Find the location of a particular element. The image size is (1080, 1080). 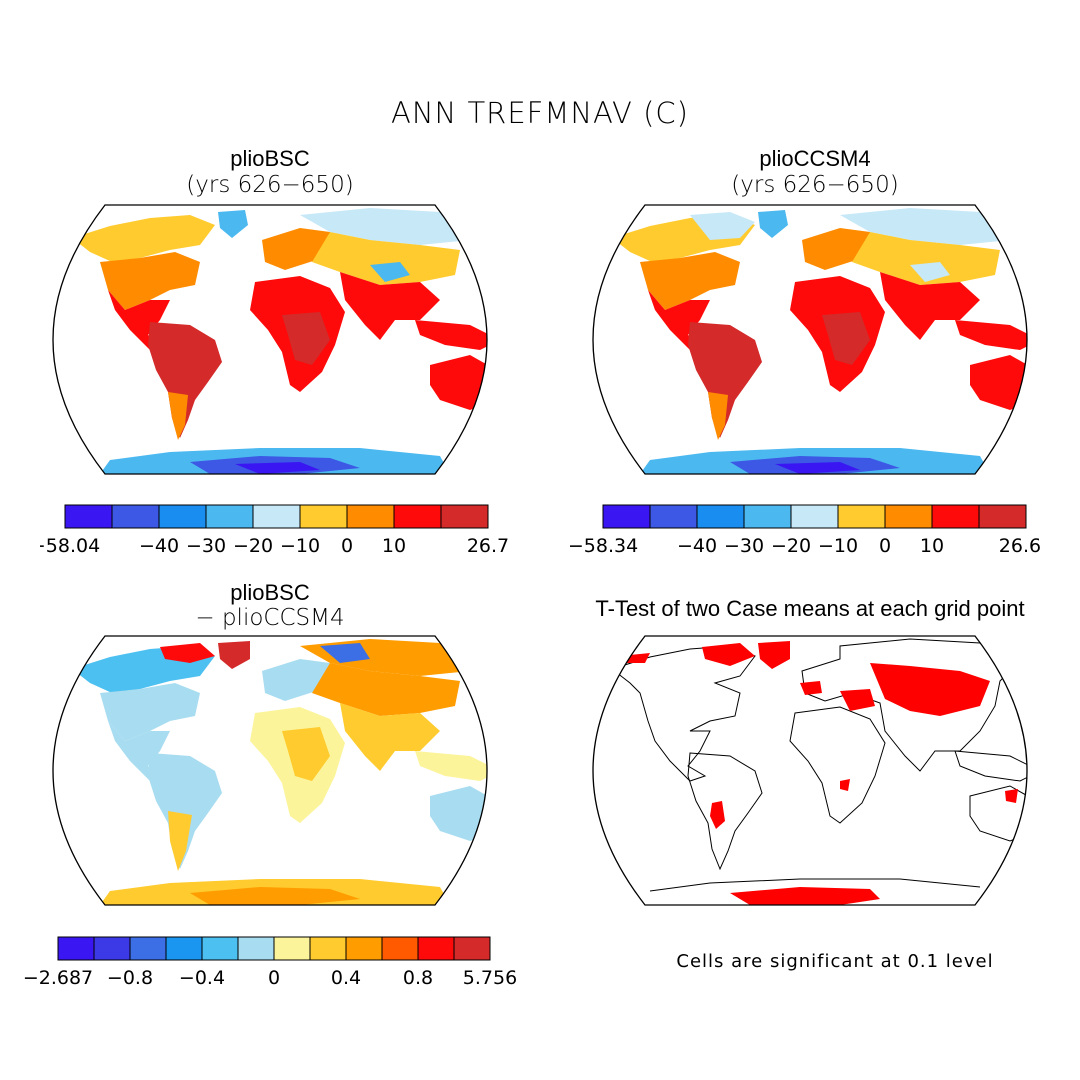

panel-1-subtitle: (yrs 626−650) is located at coordinates (270, 185).